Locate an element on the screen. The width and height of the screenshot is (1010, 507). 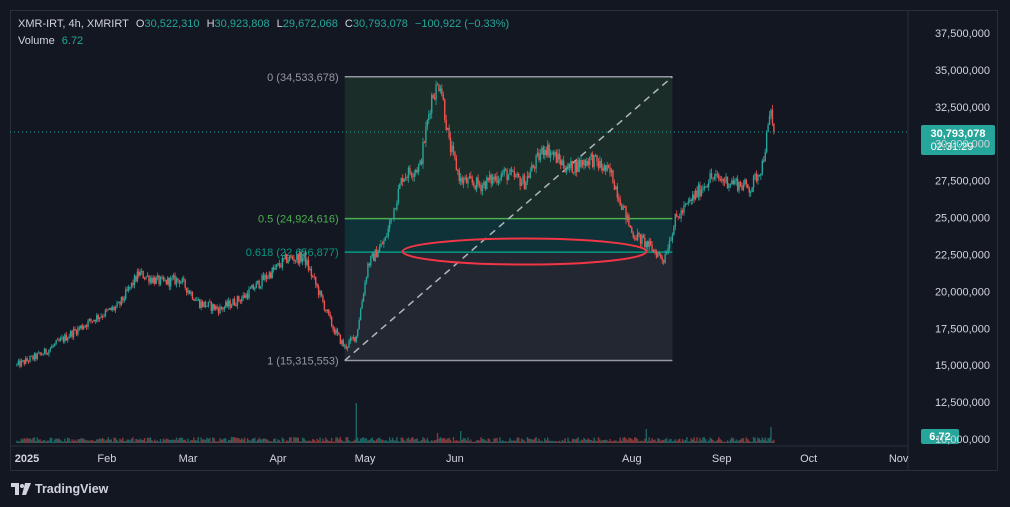
x-tick-label: Nov is located at coordinates (899, 459).